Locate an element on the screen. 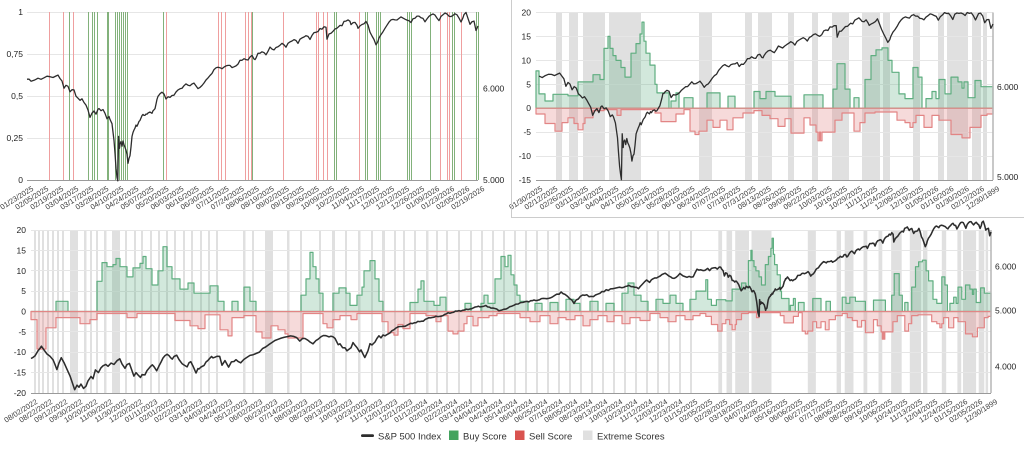 The height and width of the screenshot is (450, 1024). svg-text: 0,5 is located at coordinates (17, 96).